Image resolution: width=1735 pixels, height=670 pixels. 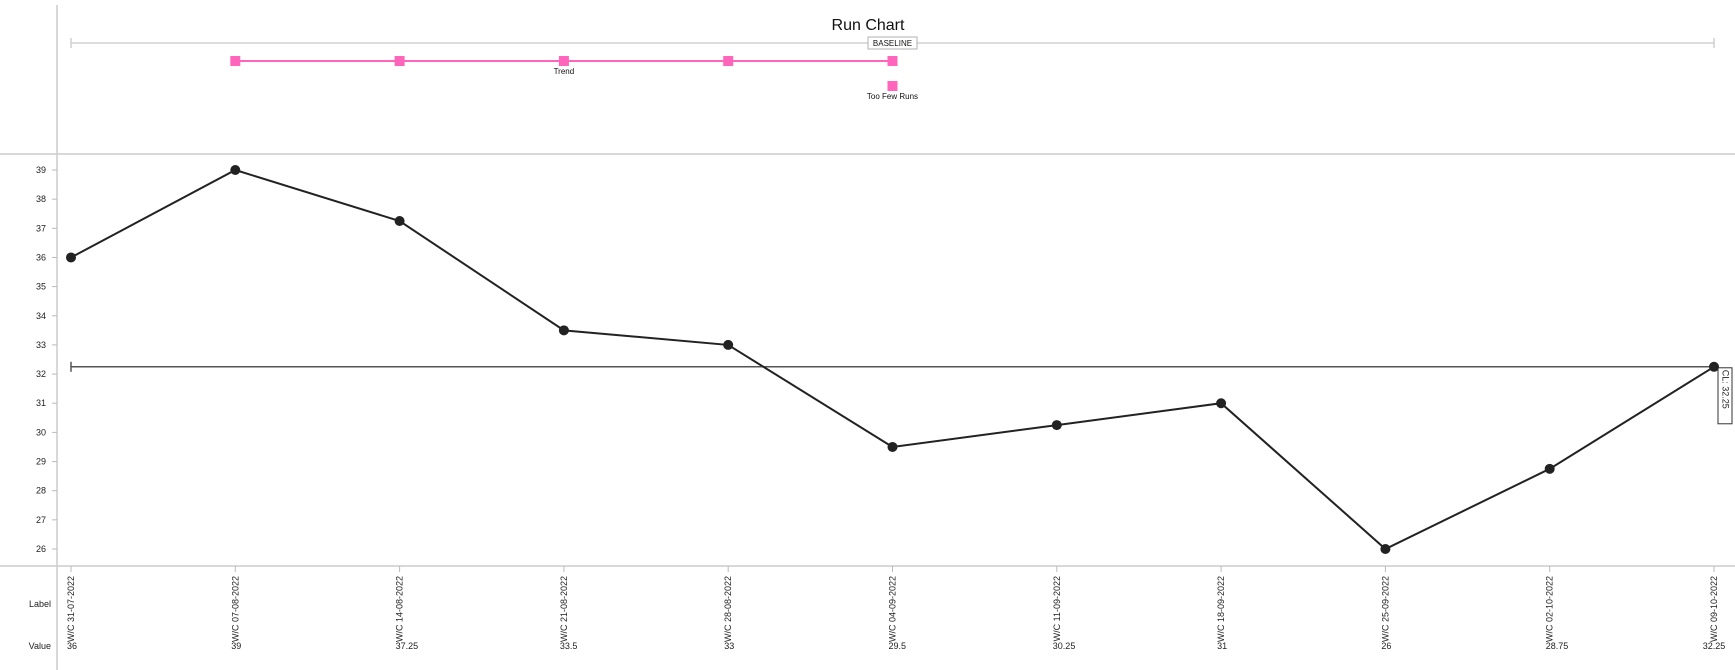 I want to click on x-tick-label: W/C 31-07-2022, so click(x=71, y=609).